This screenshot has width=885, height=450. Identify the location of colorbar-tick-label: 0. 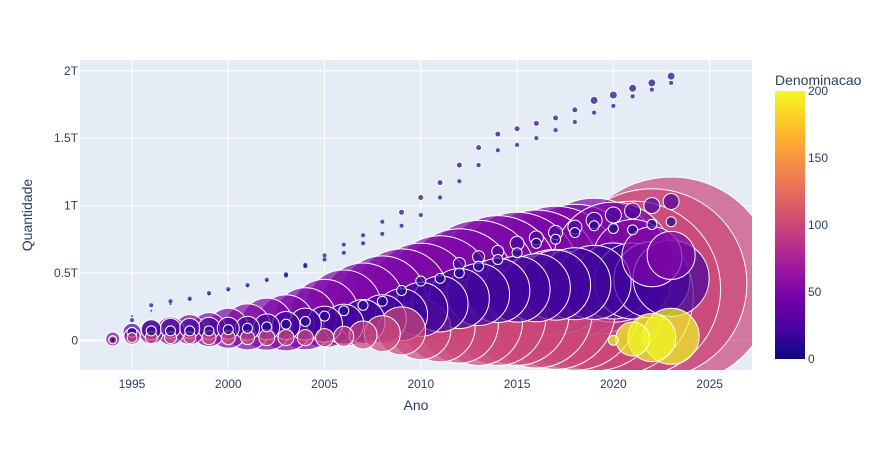
(811, 359).